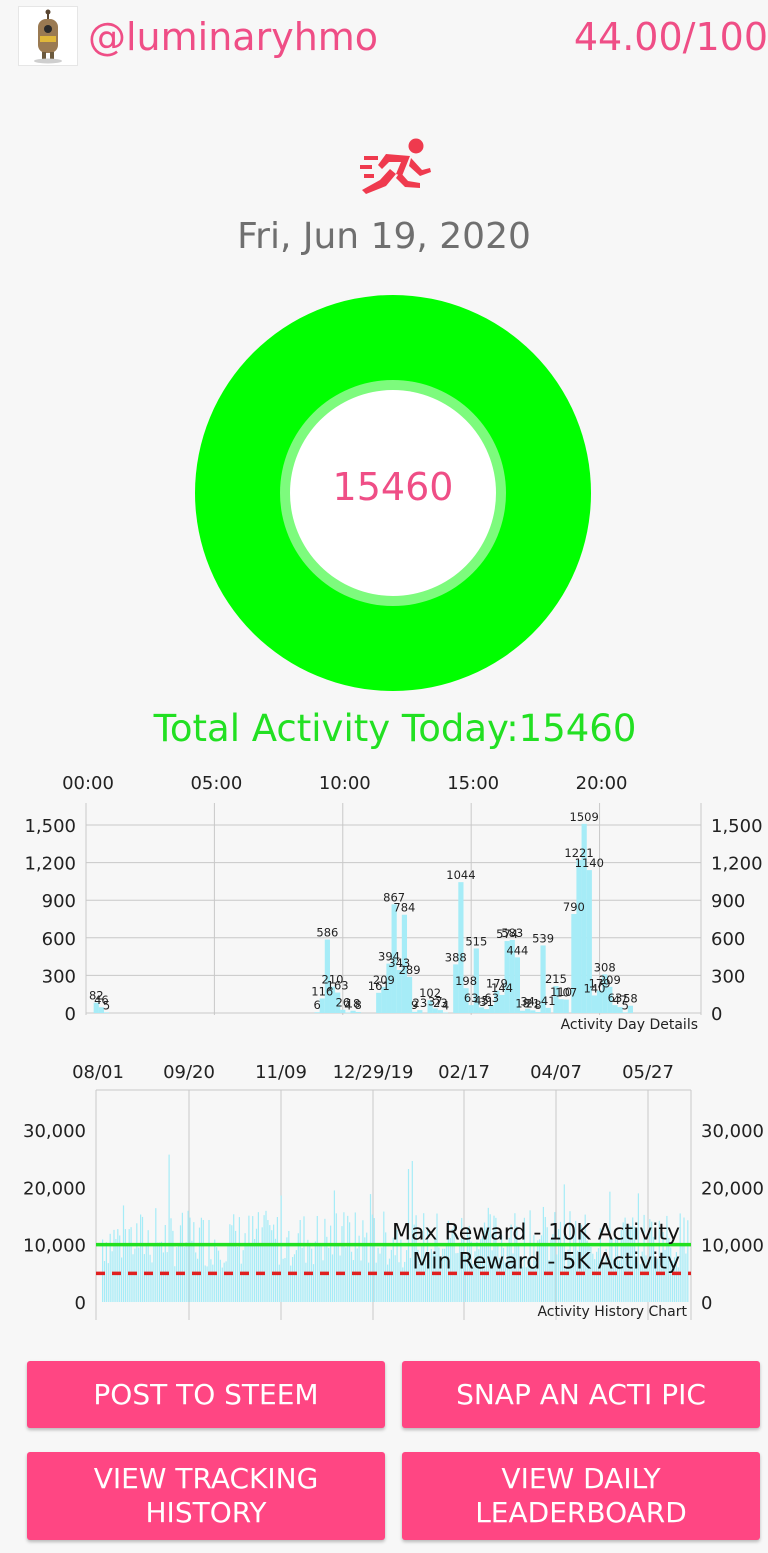 The image size is (768, 1553). I want to click on snap-acti-pic-button: SNAP AN ACTI PIC, so click(581, 1394).